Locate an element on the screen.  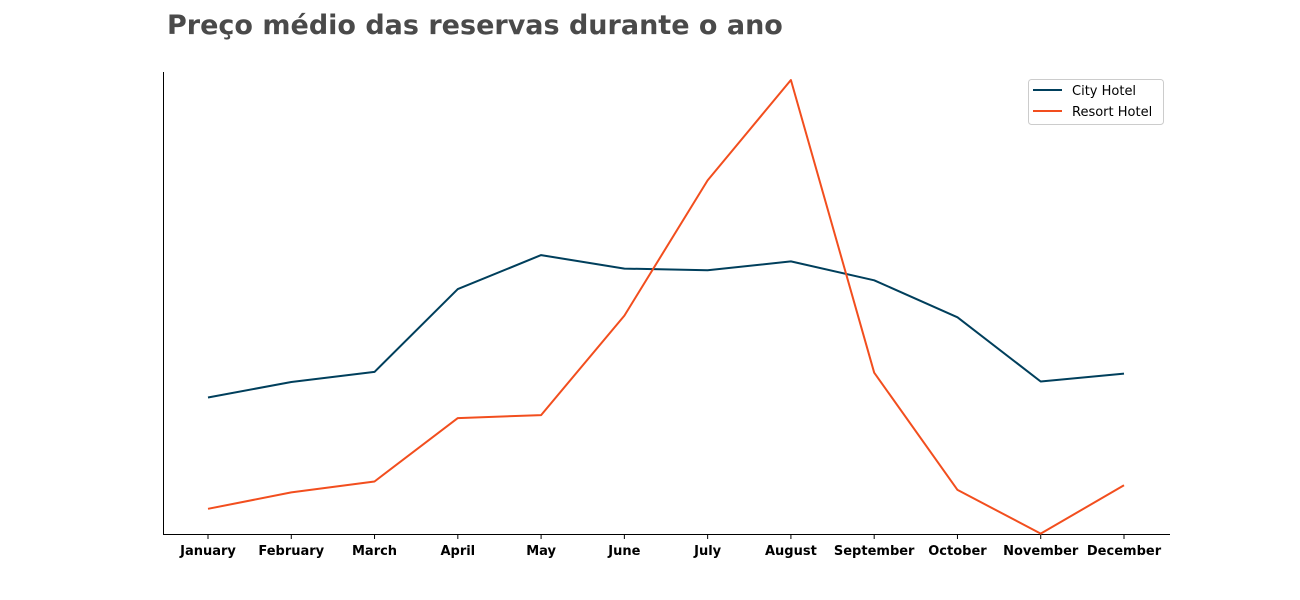
legend-label: Resort Hotel is located at coordinates (1112, 112).